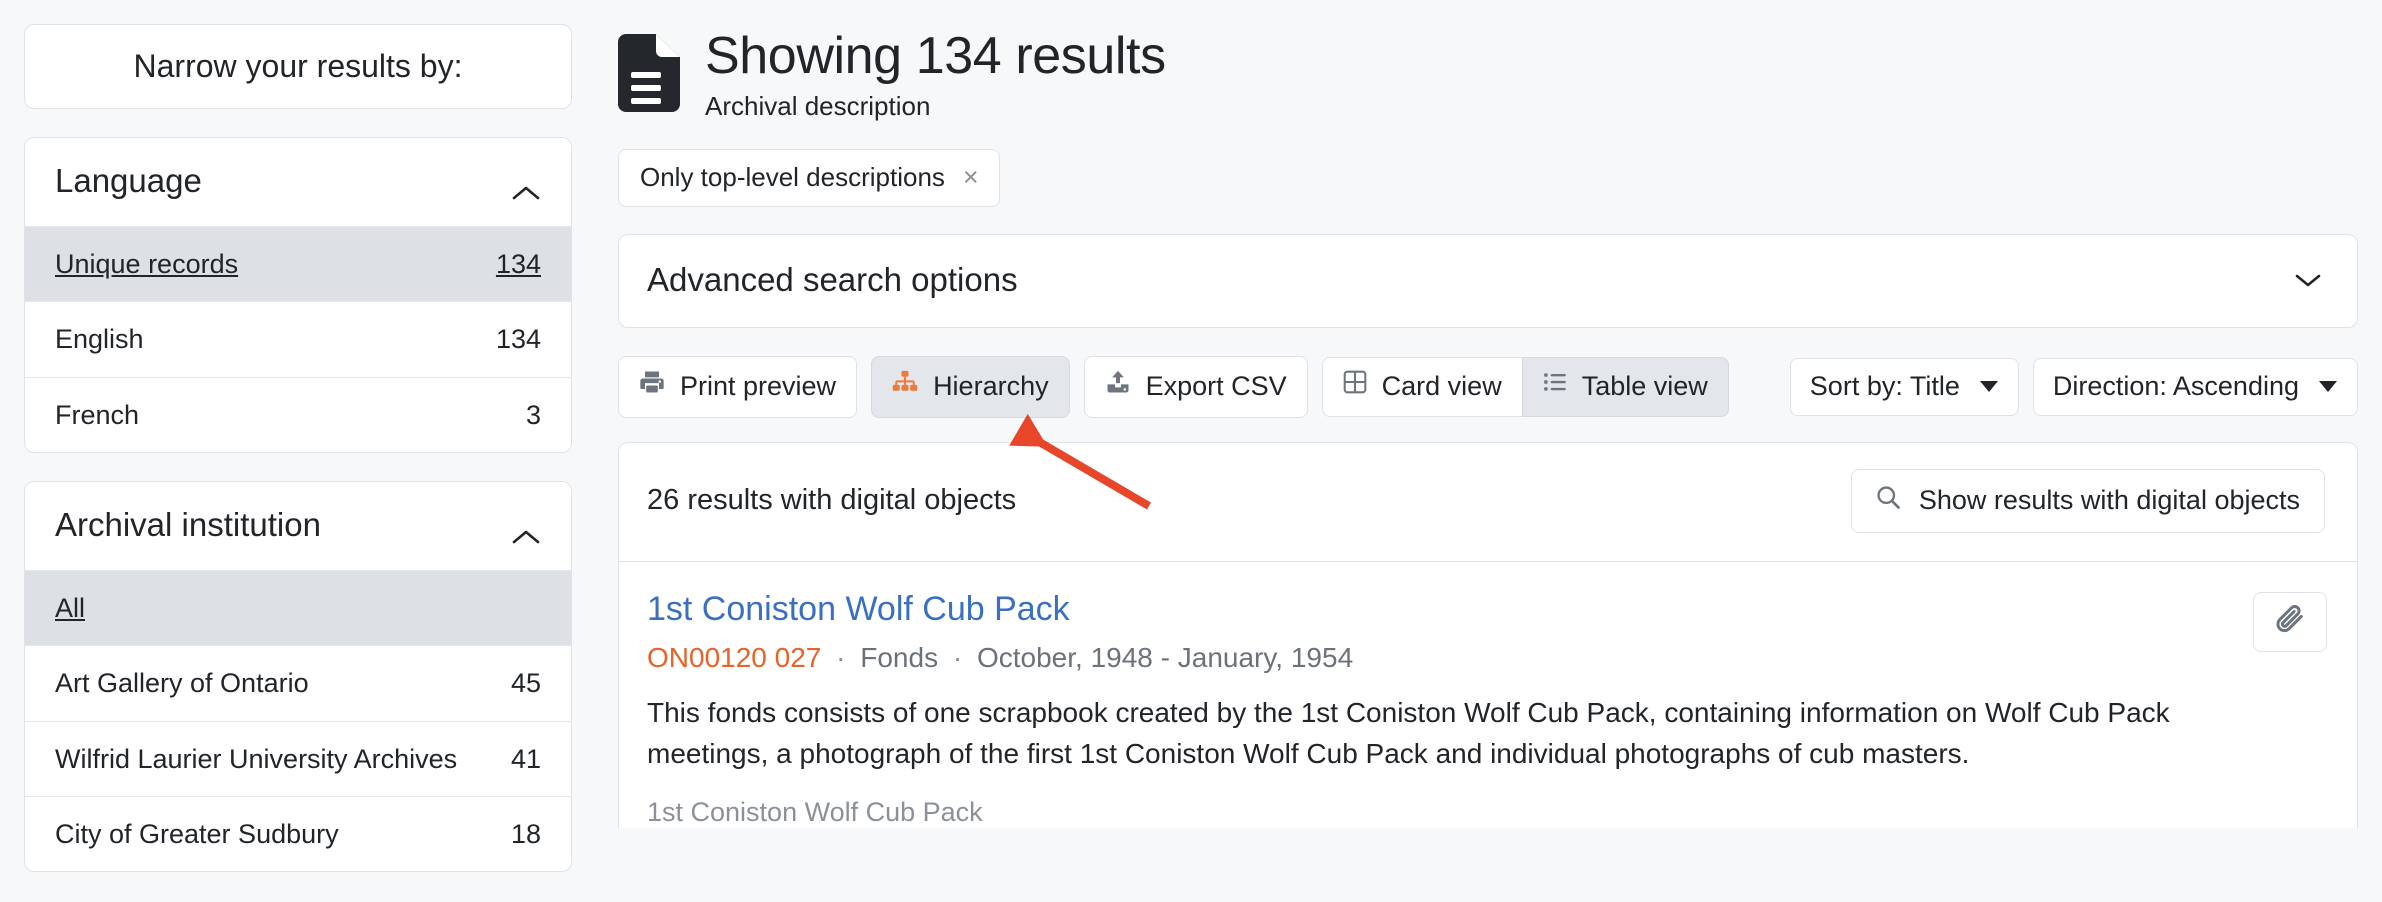  Describe the element at coordinates (525, 683) in the screenshot. I see `facet-count: 45` at that location.